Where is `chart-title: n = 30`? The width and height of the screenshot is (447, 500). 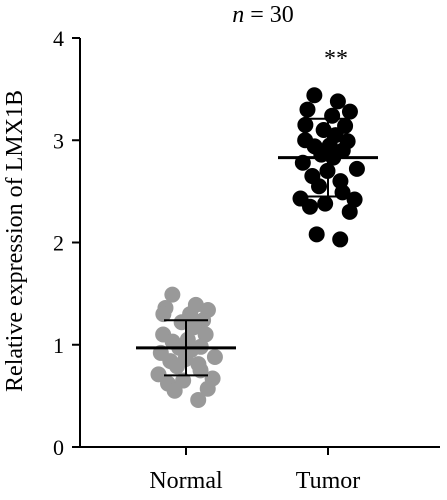
chart-title: n = 30 is located at coordinates (263, 15).